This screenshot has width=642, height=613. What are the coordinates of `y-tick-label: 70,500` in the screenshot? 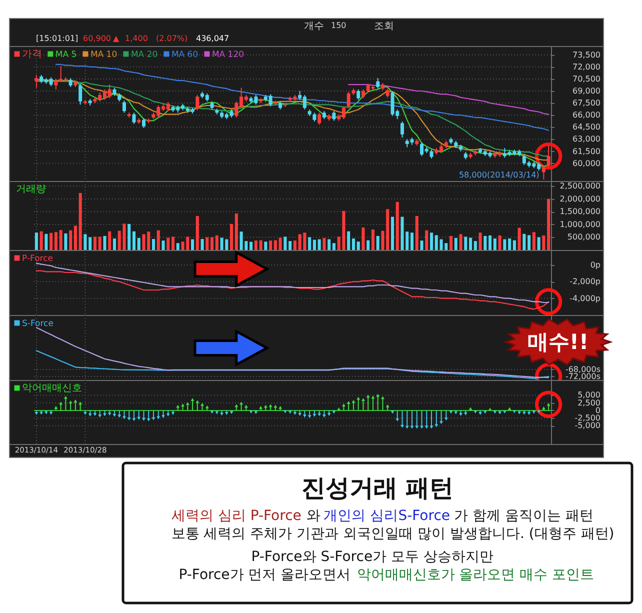 It's located at (586, 79).